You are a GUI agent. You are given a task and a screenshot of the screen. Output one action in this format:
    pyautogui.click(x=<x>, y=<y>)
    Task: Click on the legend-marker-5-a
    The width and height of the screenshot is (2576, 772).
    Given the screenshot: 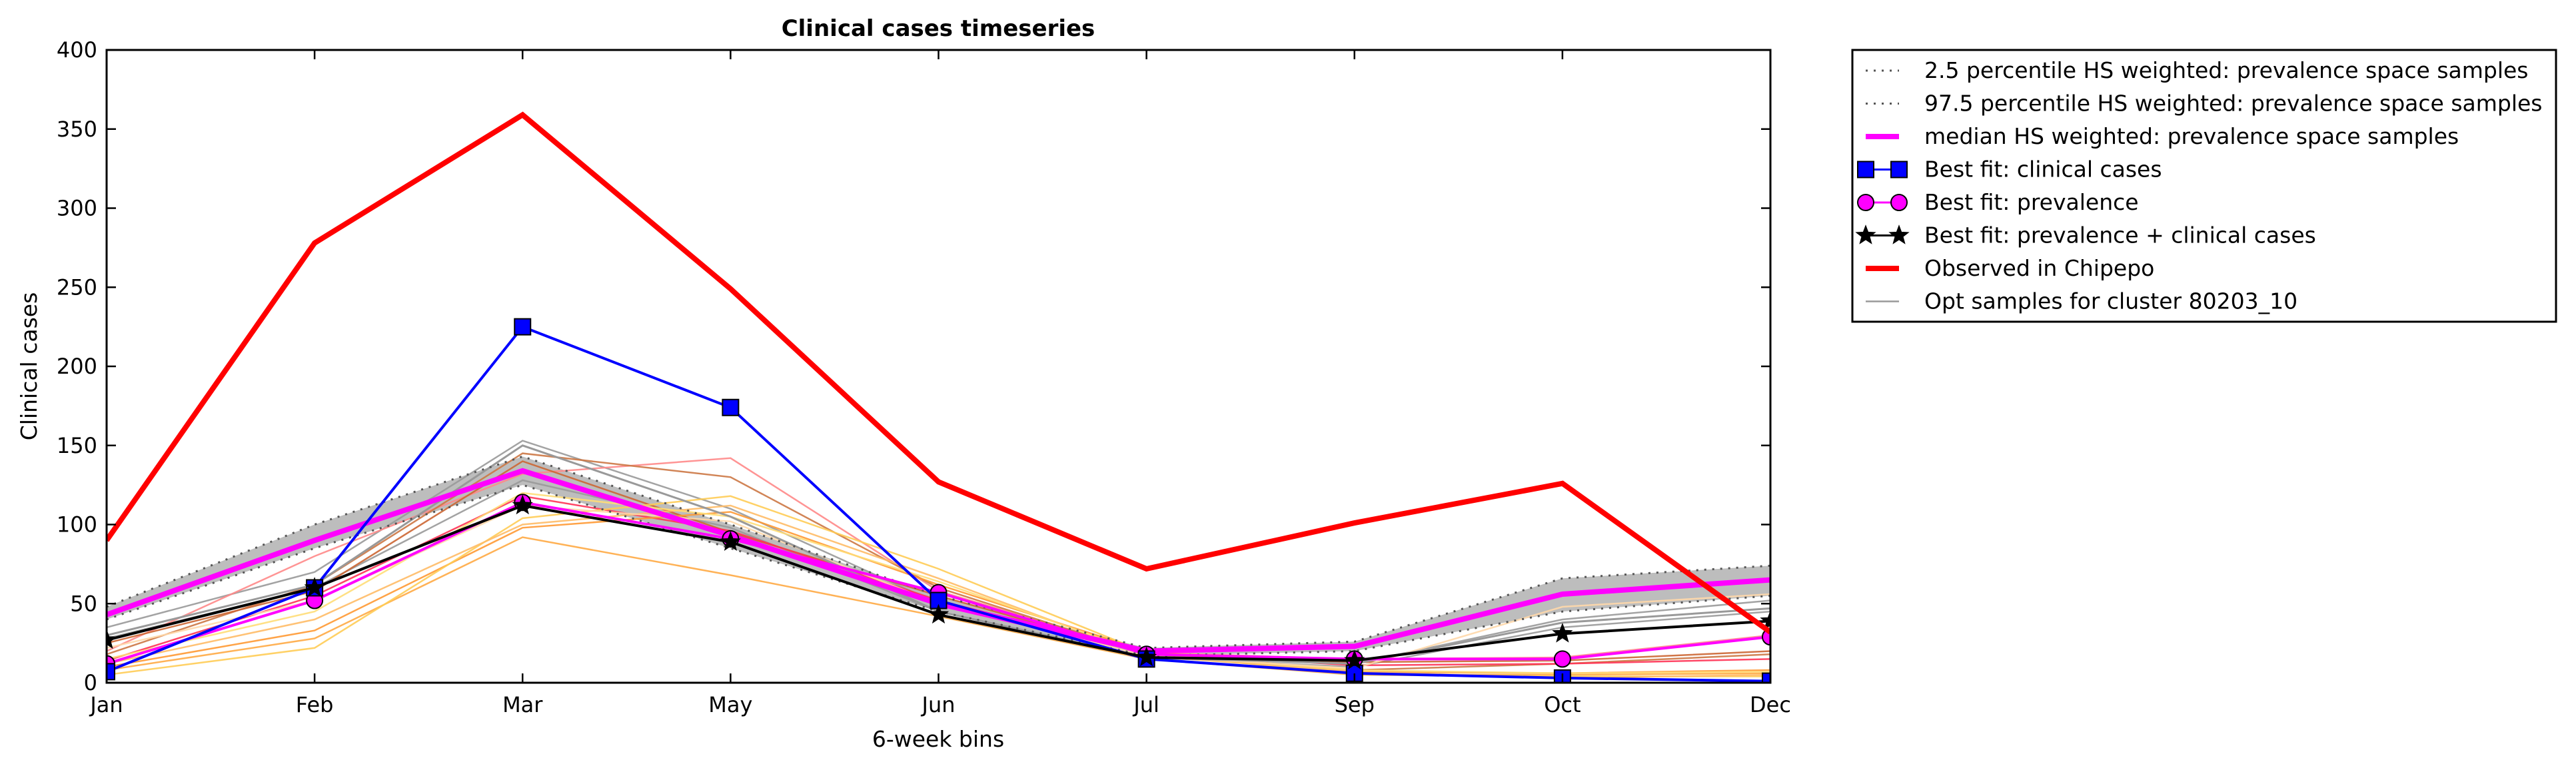 What is the action you would take?
    pyautogui.click(x=1866, y=202)
    